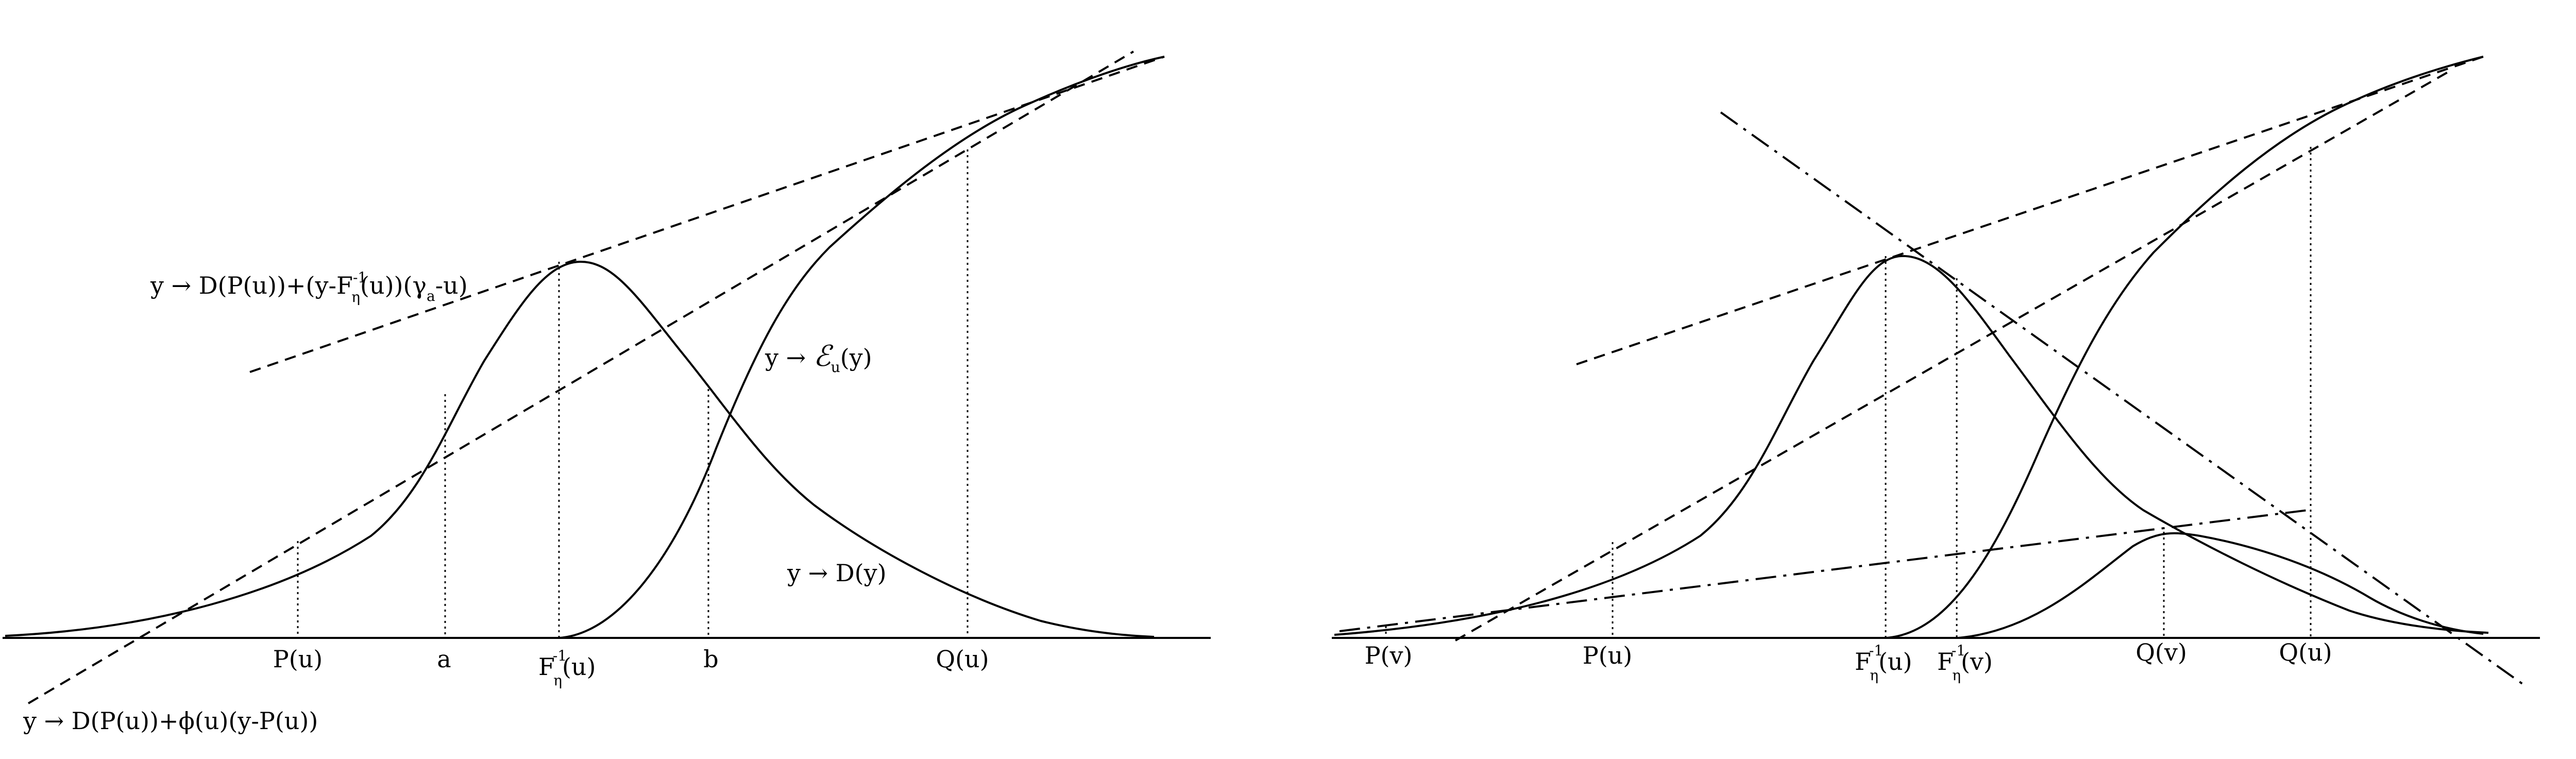 This screenshot has height=759, width=2576. What do you see at coordinates (2305, 652) in the screenshot?
I see `right-tick-qu: Q(u)` at bounding box center [2305, 652].